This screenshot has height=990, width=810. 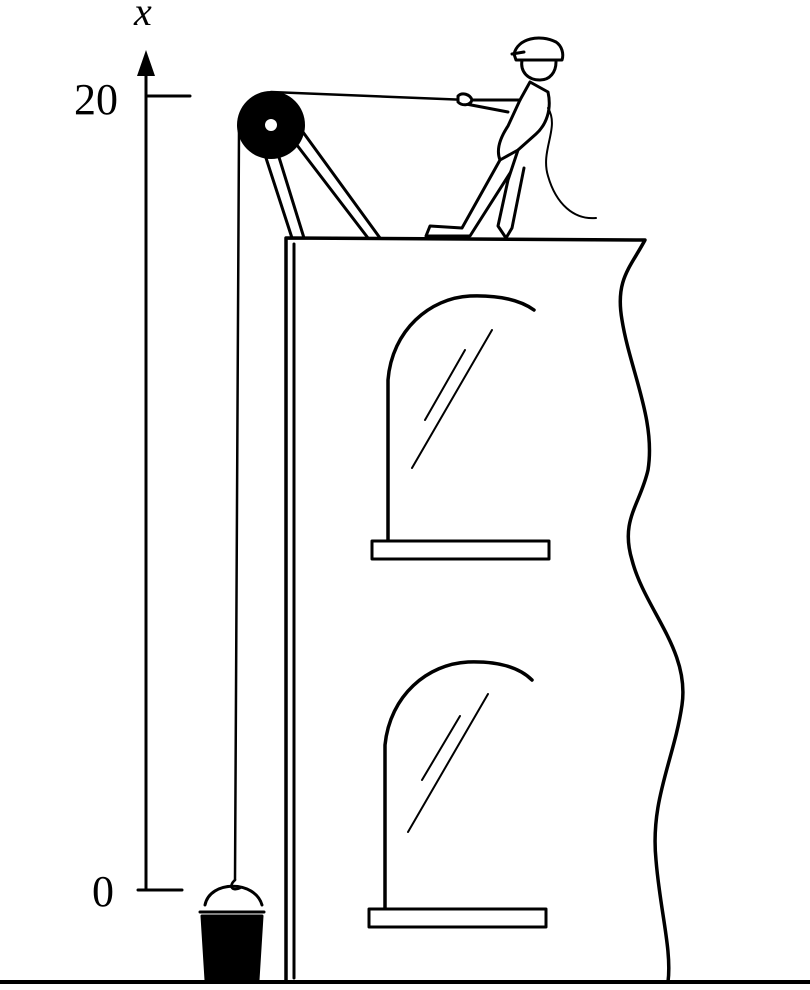 What do you see at coordinates (103, 891) in the screenshot?
I see `tick-label-0: 0` at bounding box center [103, 891].